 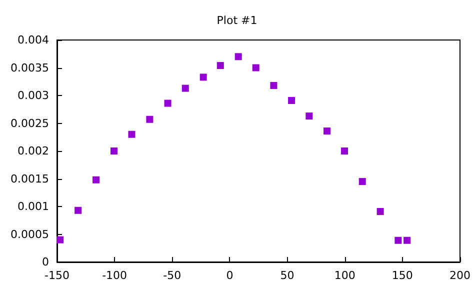 I want to click on y-tick-label: 0.0025, so click(x=29, y=123).